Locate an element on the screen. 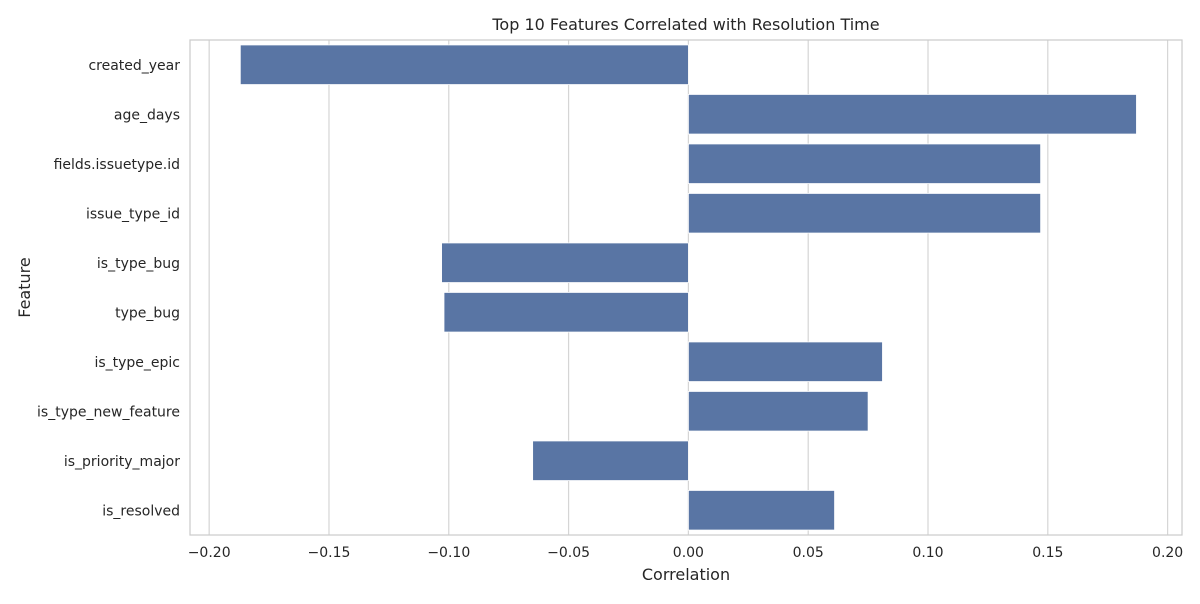 This screenshot has height=604, width=1200. x-axis-label: Correlation is located at coordinates (686, 574).